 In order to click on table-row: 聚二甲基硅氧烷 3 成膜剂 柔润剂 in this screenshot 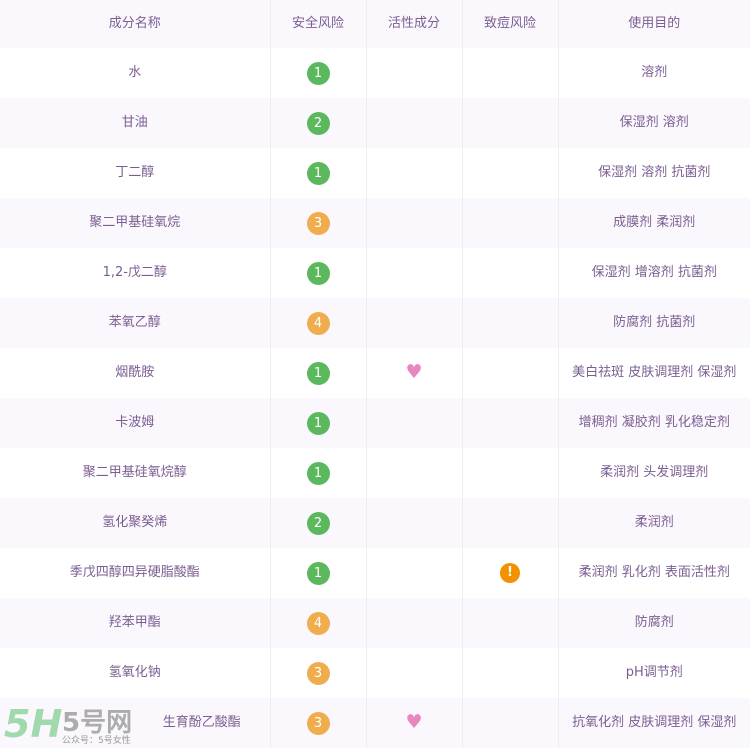, I will do `click(375, 223)`.